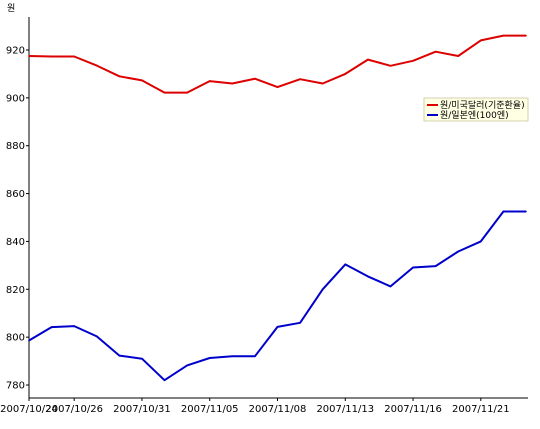 The image size is (540, 429). What do you see at coordinates (482, 105) in the screenshot?
I see `legend-label-usd: 원/미국달러(기준환율)` at bounding box center [482, 105].